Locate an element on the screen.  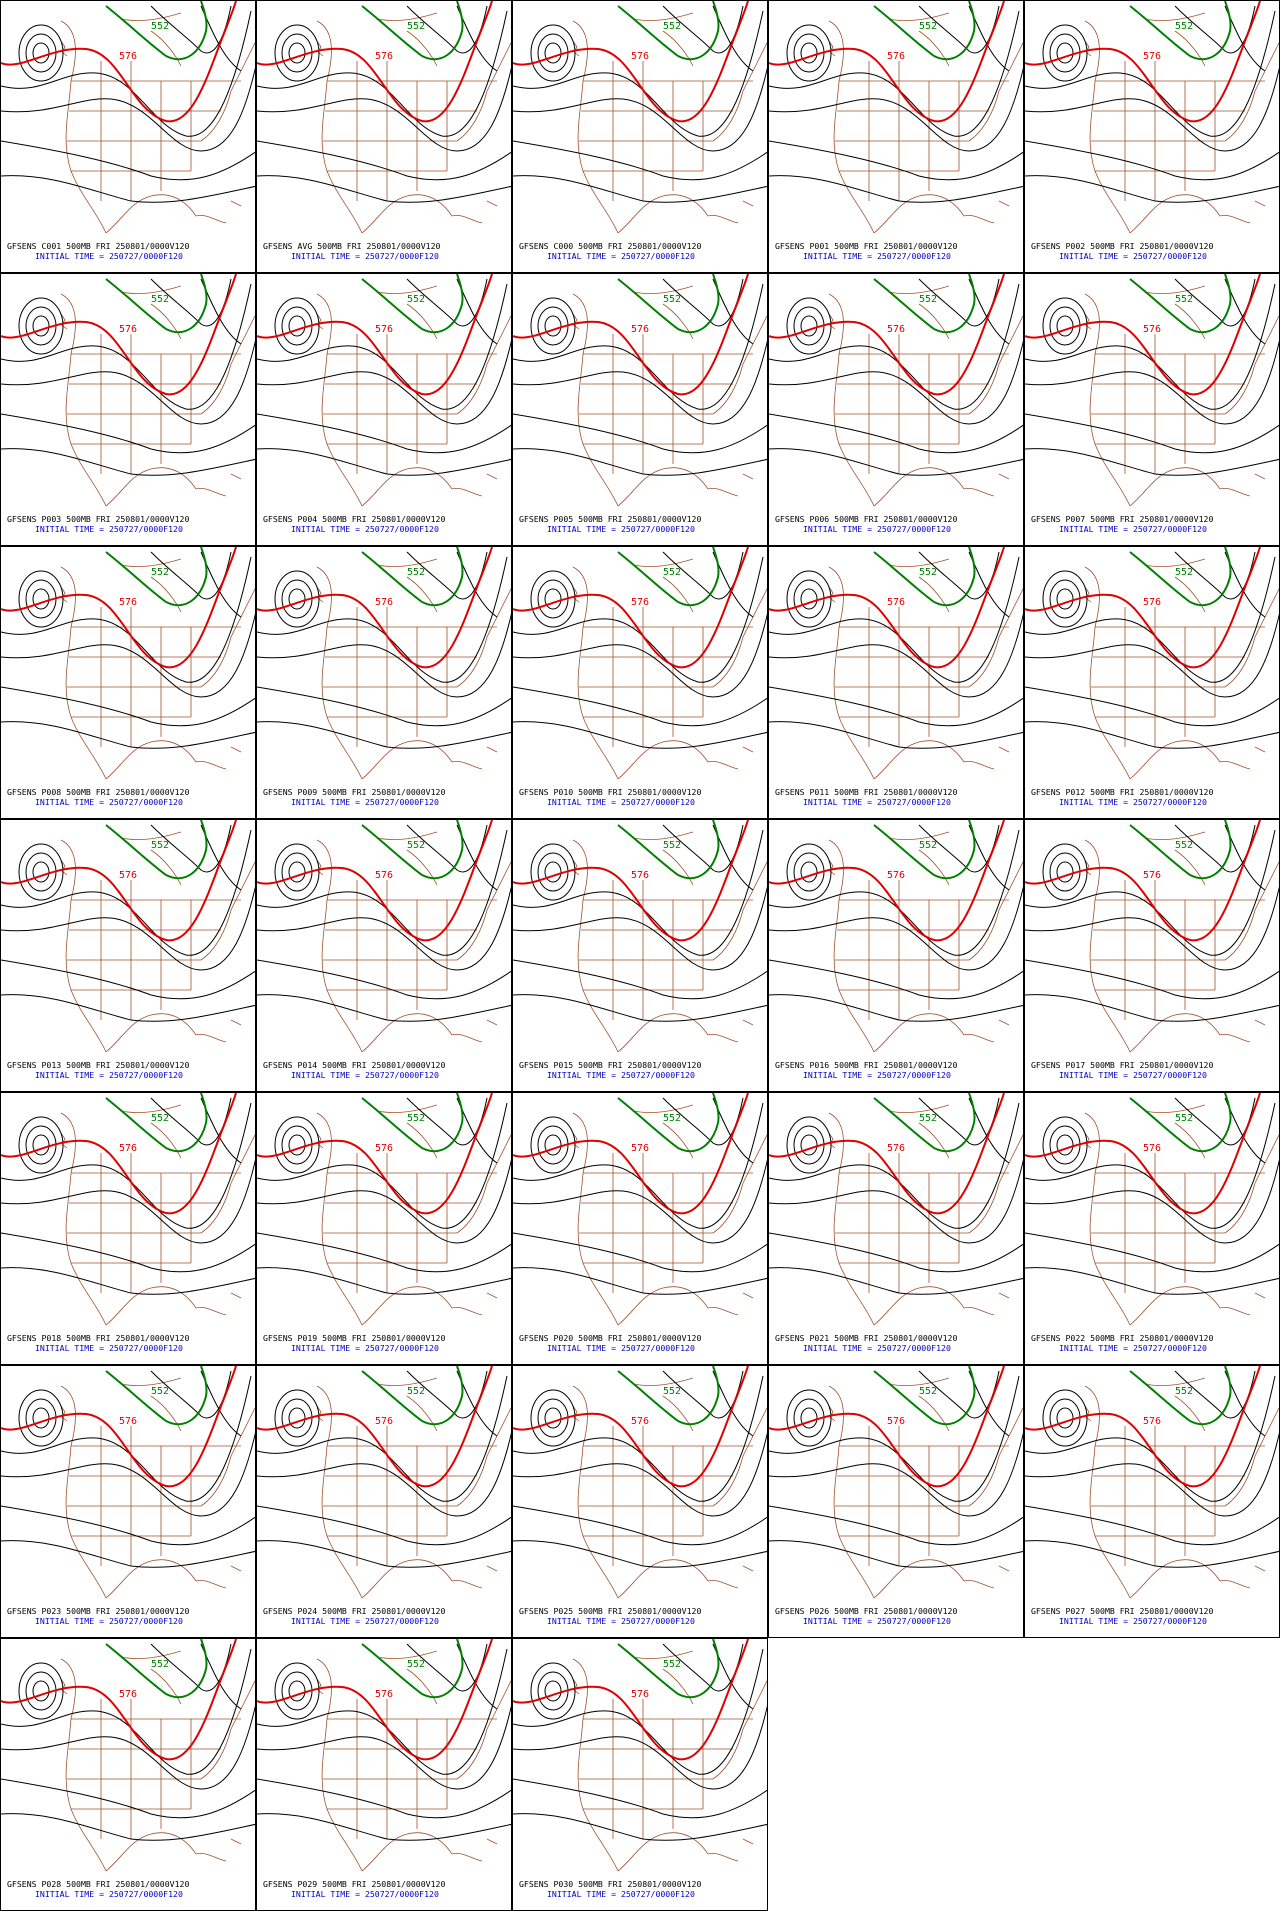
panel-title: GFSENS P009 500MB FRI 250801/0000V120 is located at coordinates (354, 792).